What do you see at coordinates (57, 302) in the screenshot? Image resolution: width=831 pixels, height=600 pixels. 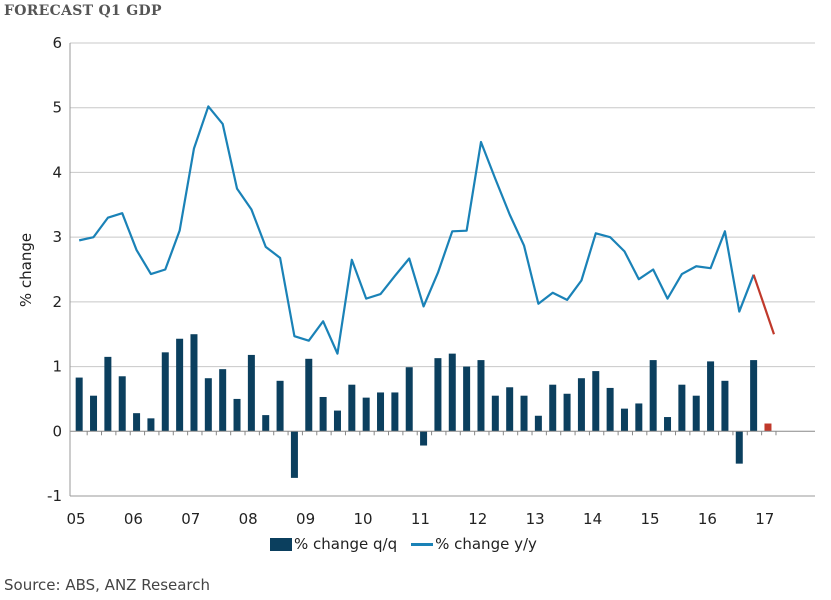 I see `y-tick-label: 2` at bounding box center [57, 302].